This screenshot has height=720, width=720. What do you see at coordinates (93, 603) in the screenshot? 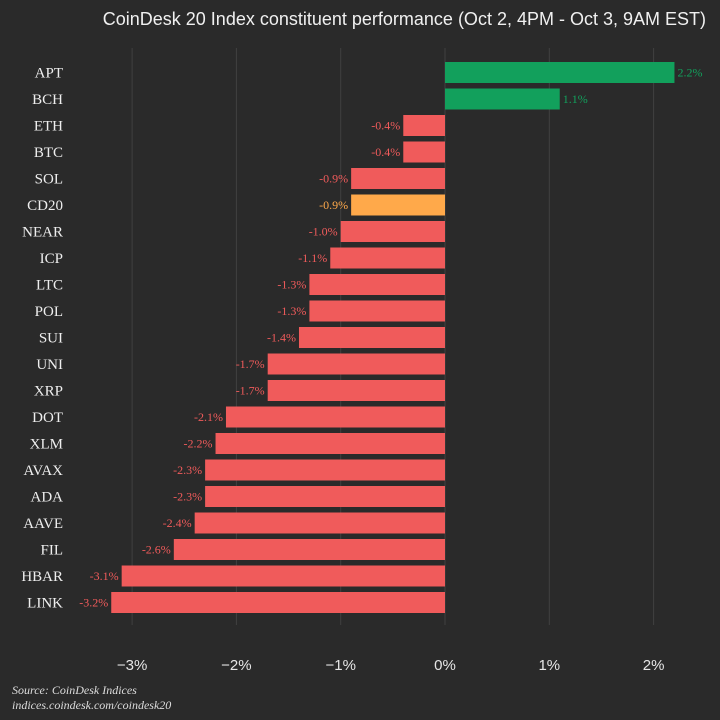
I see `data-label: -3.2%` at bounding box center [93, 603].